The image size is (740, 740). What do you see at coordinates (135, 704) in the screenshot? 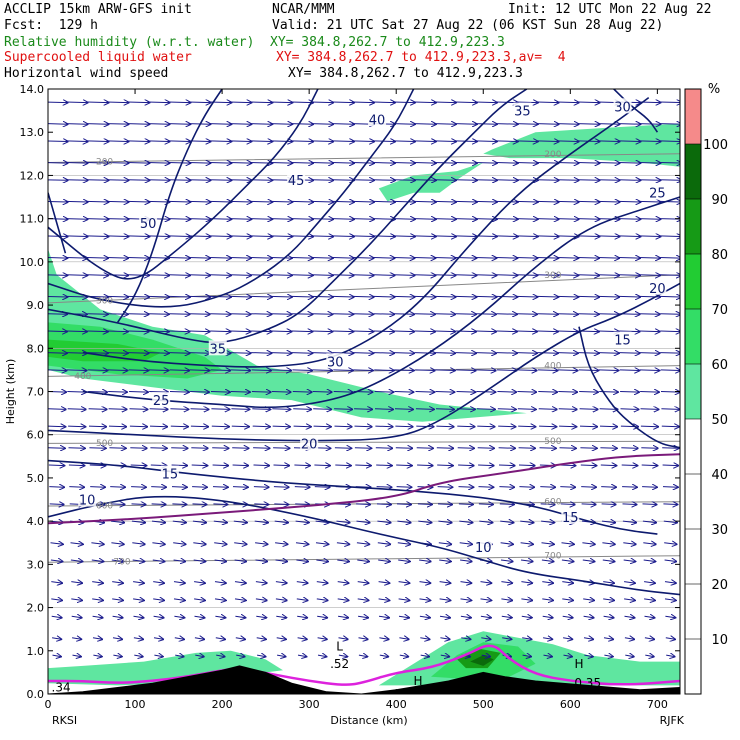
I see `x-tick-label: 100` at bounding box center [135, 704].